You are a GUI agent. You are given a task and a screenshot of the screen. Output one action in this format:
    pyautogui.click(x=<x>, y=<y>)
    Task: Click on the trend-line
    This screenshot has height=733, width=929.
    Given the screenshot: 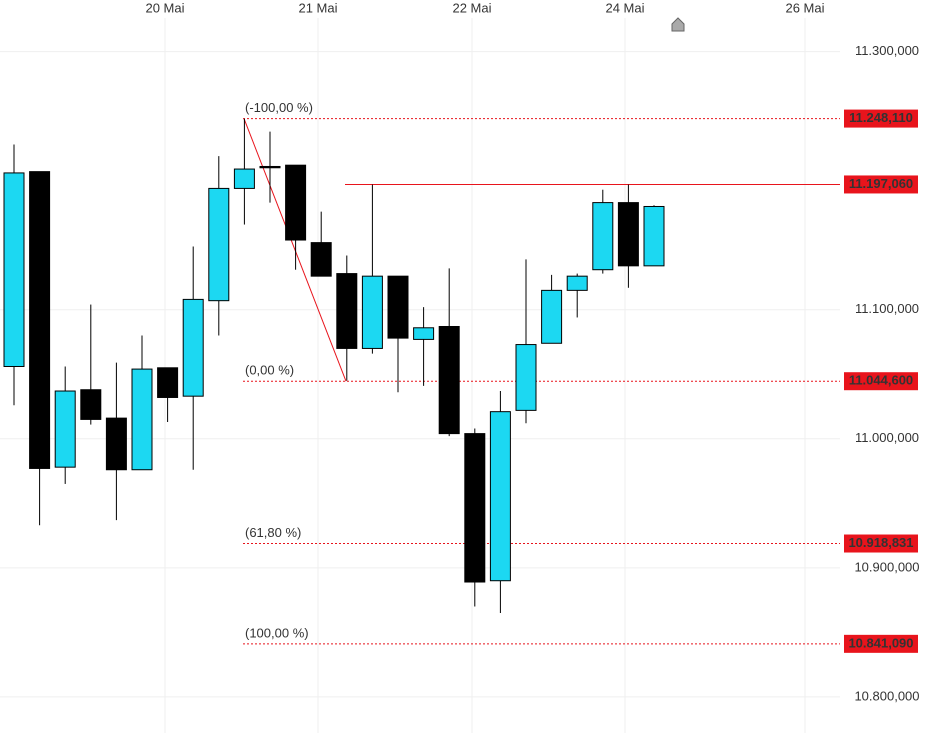 What is the action you would take?
    pyautogui.click(x=295, y=250)
    